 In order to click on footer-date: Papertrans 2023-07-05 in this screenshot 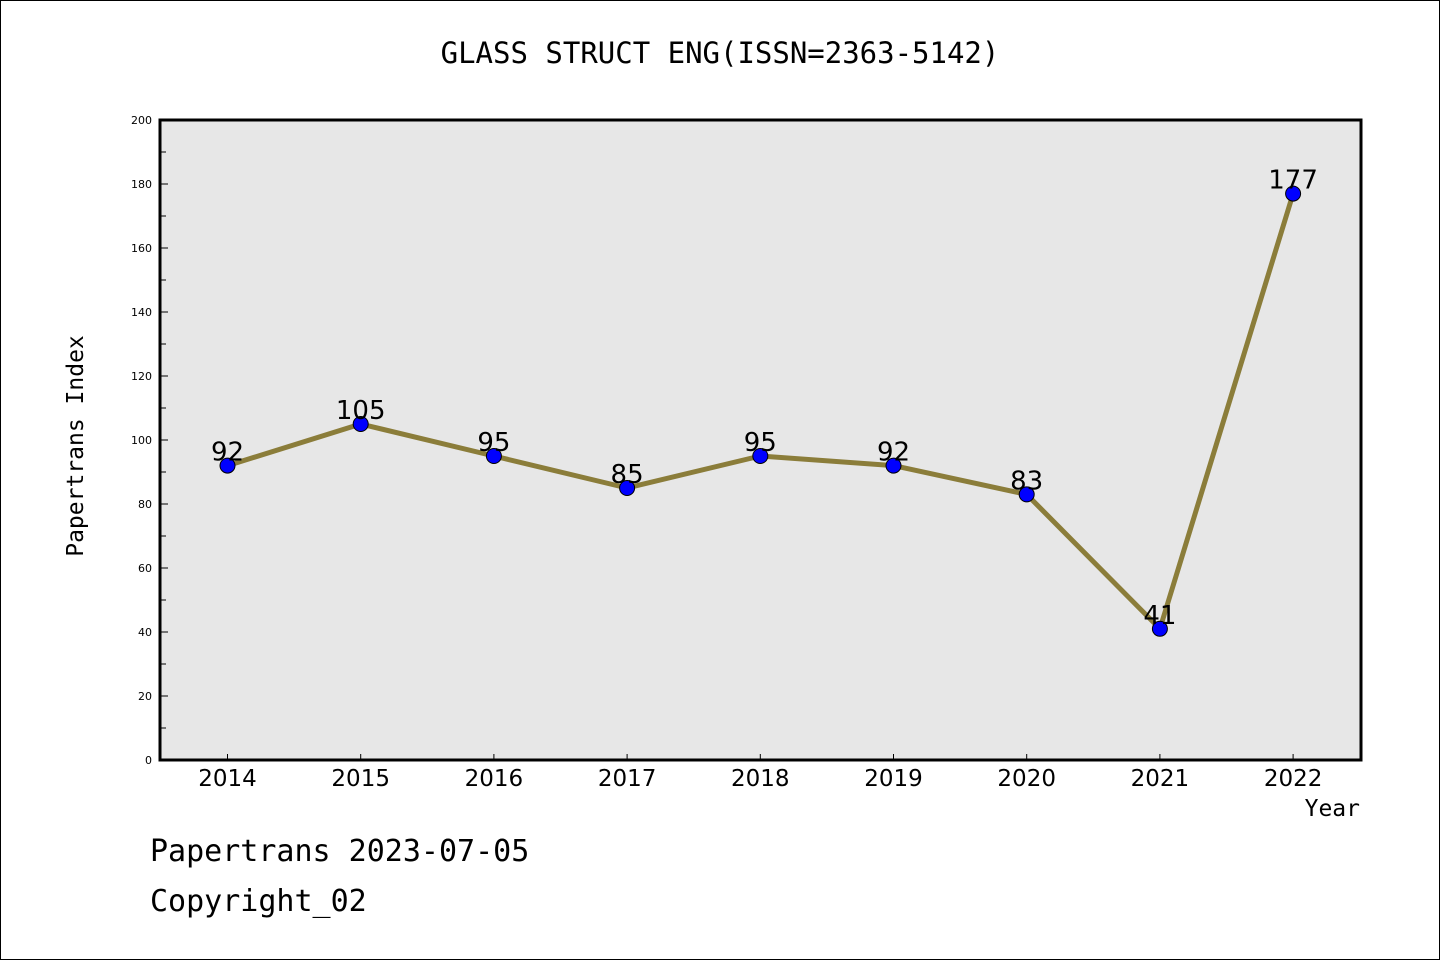, I will do `click(340, 851)`.